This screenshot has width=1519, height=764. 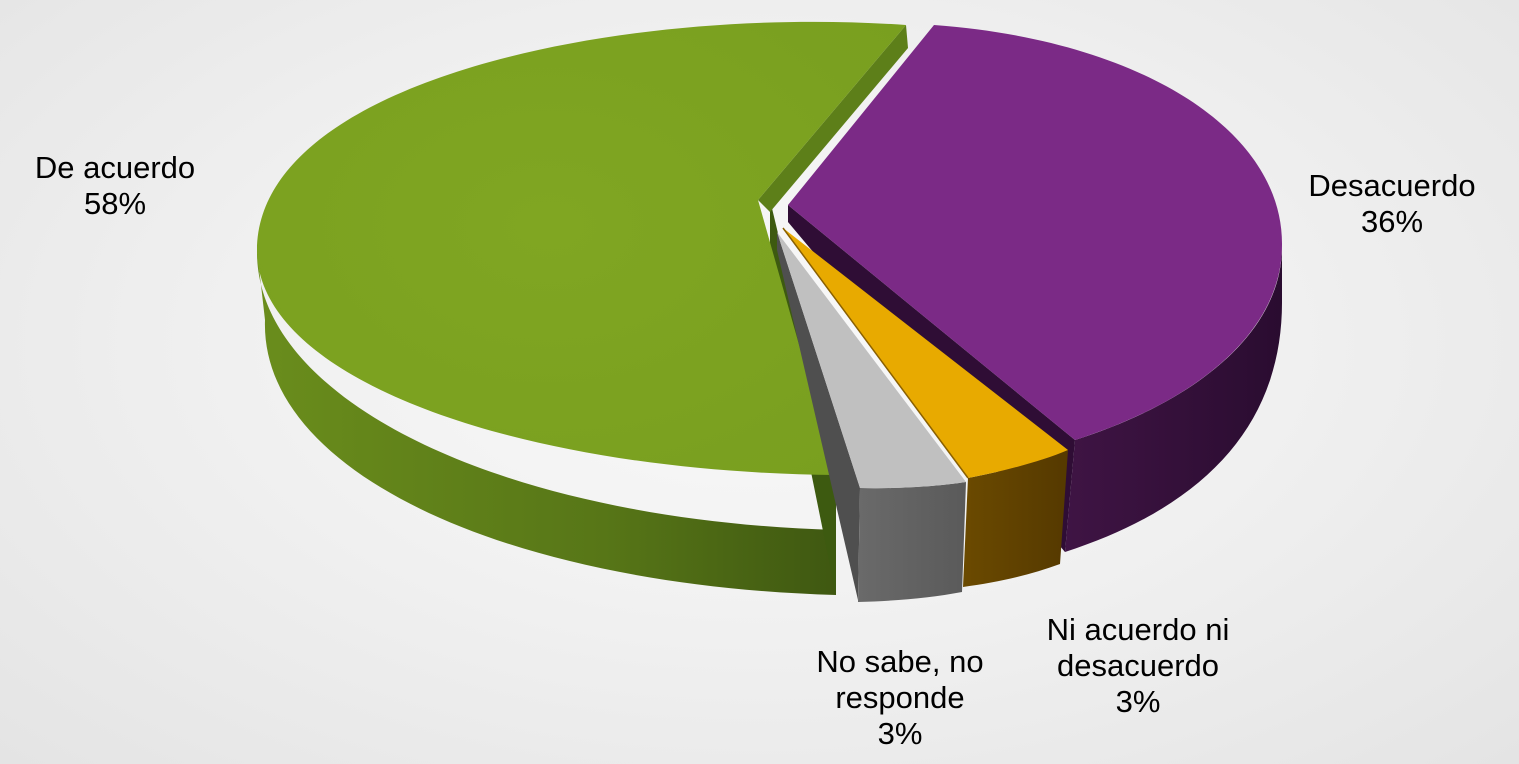 I want to click on label-desacuerdo: Desacuerdo 36%, so click(x=1392, y=204).